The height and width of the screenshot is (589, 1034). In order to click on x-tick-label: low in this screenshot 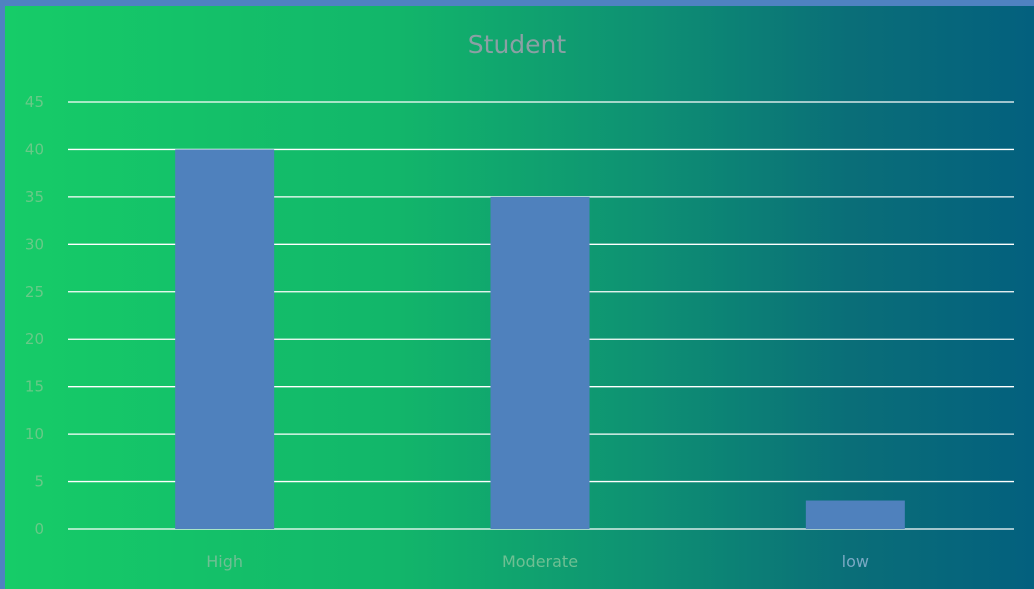, I will do `click(855, 561)`.